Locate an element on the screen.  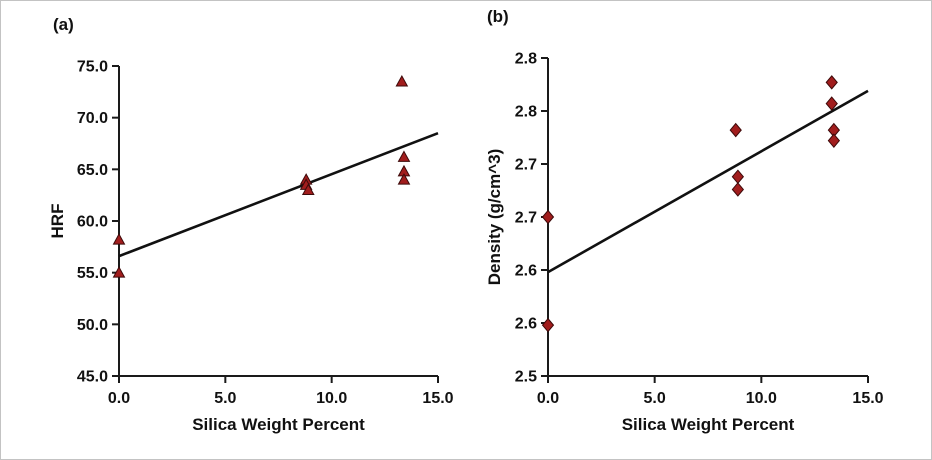
y-tick-label: 45.0 is located at coordinates (92, 377).